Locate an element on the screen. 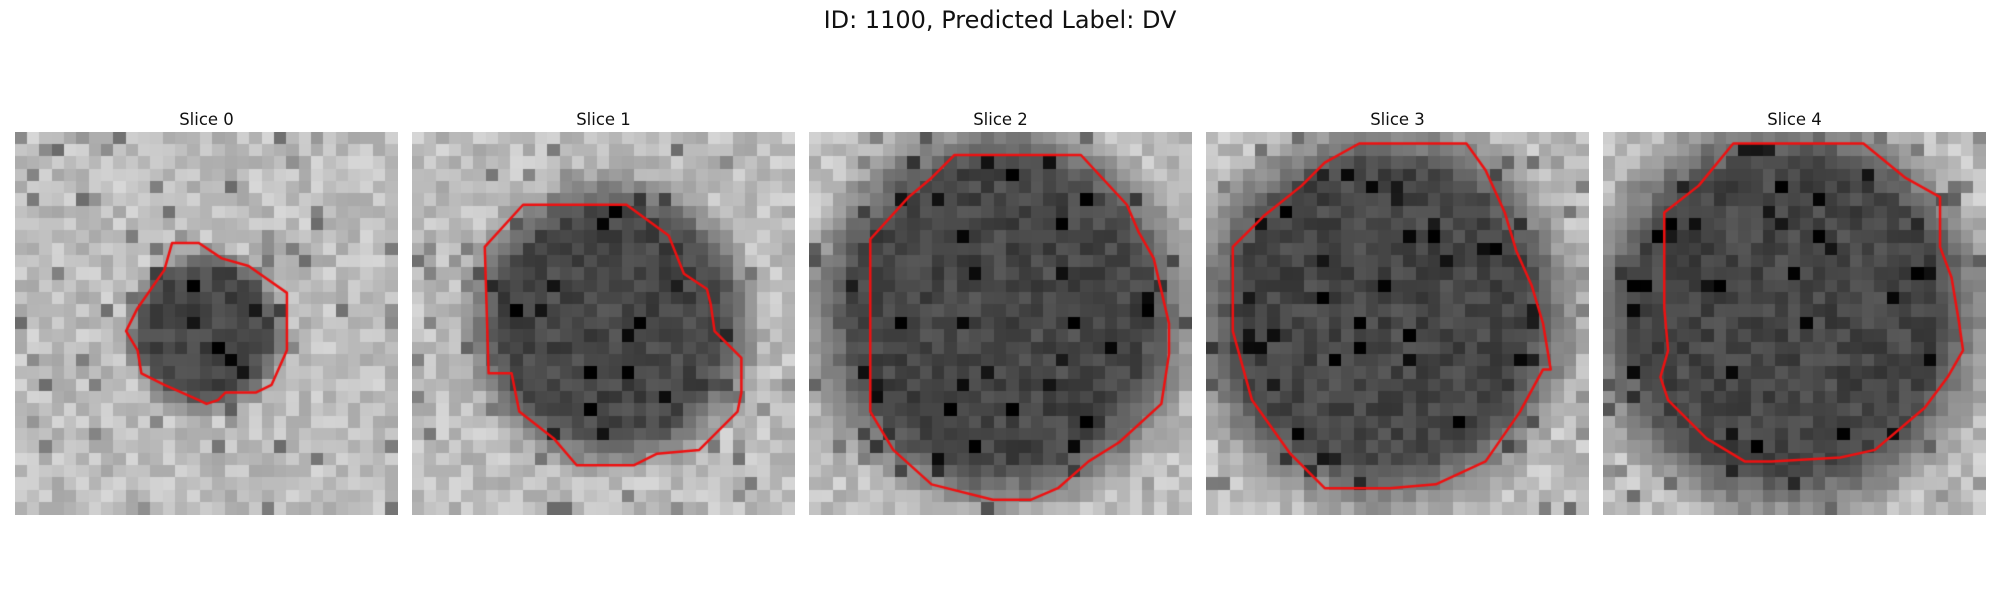  slice-panel-3: Slice 3 is located at coordinates (1397, 311).